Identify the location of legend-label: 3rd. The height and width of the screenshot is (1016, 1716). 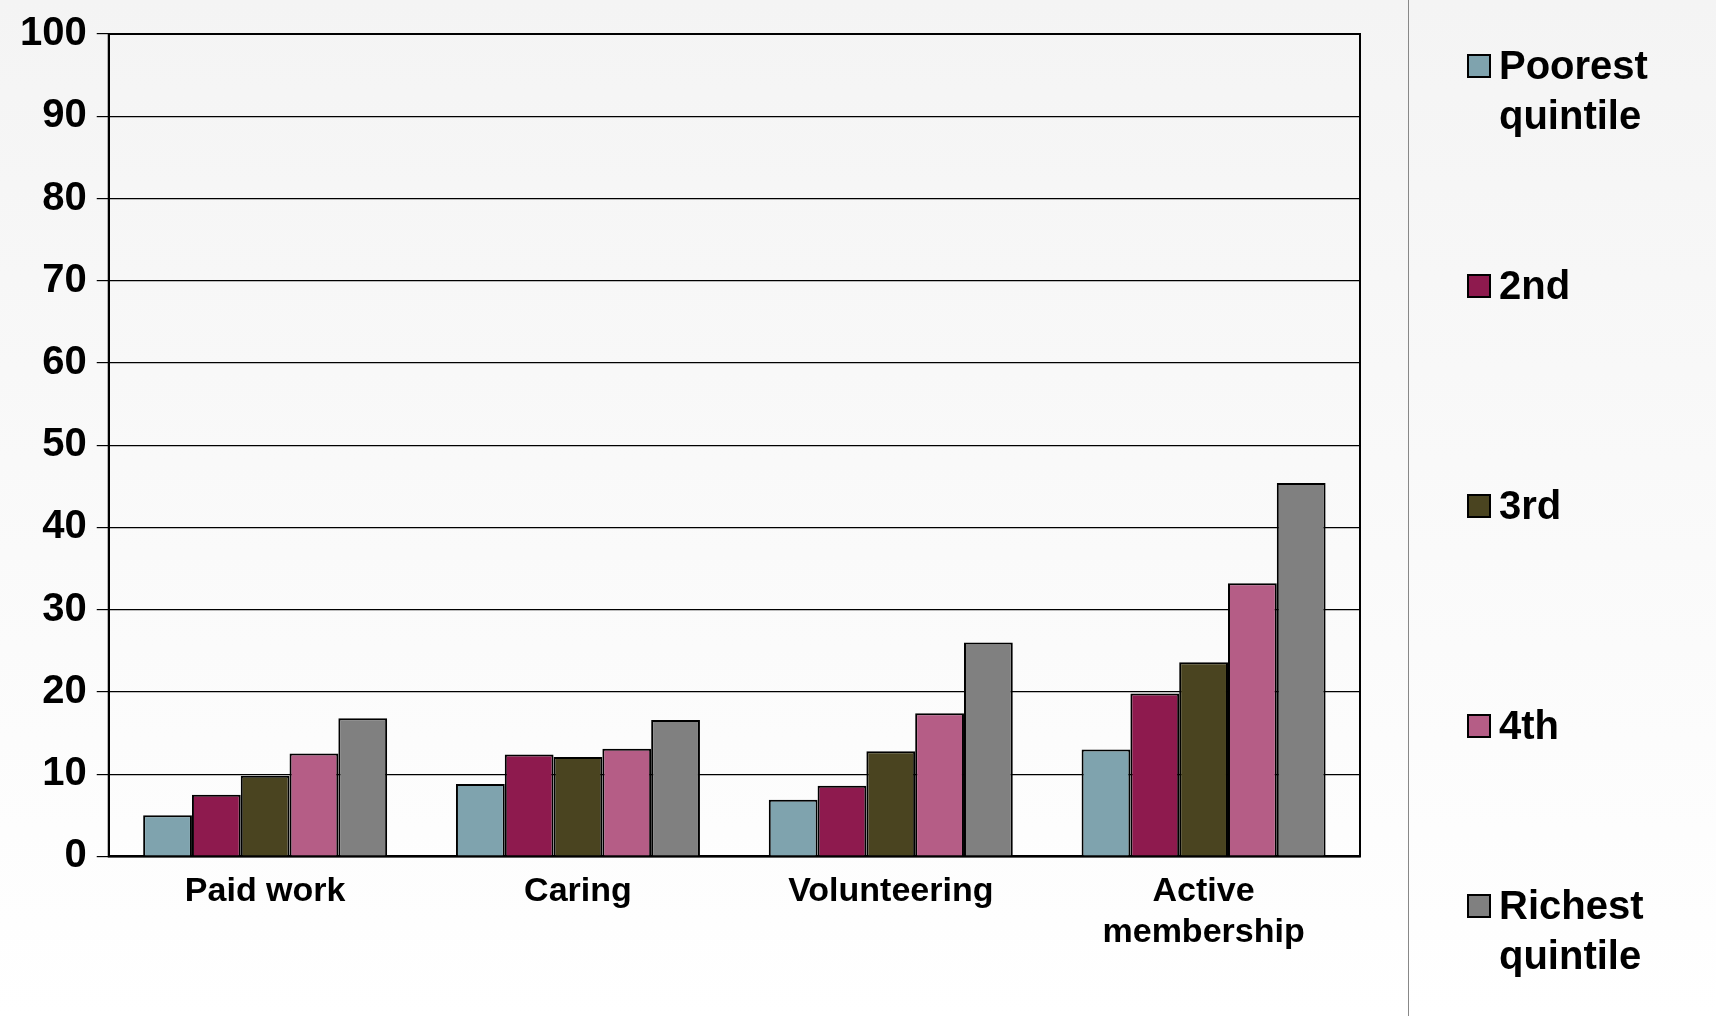
(1530, 505).